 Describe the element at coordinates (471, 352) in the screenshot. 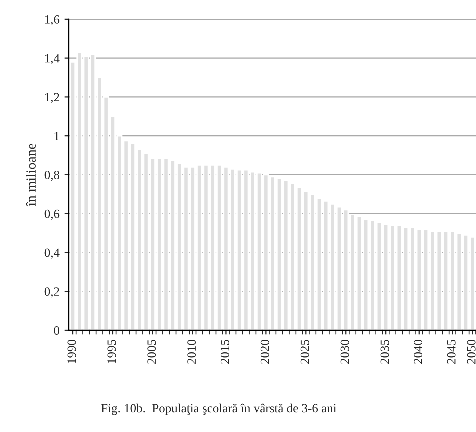

I see `x-tick-label: 2050` at that location.